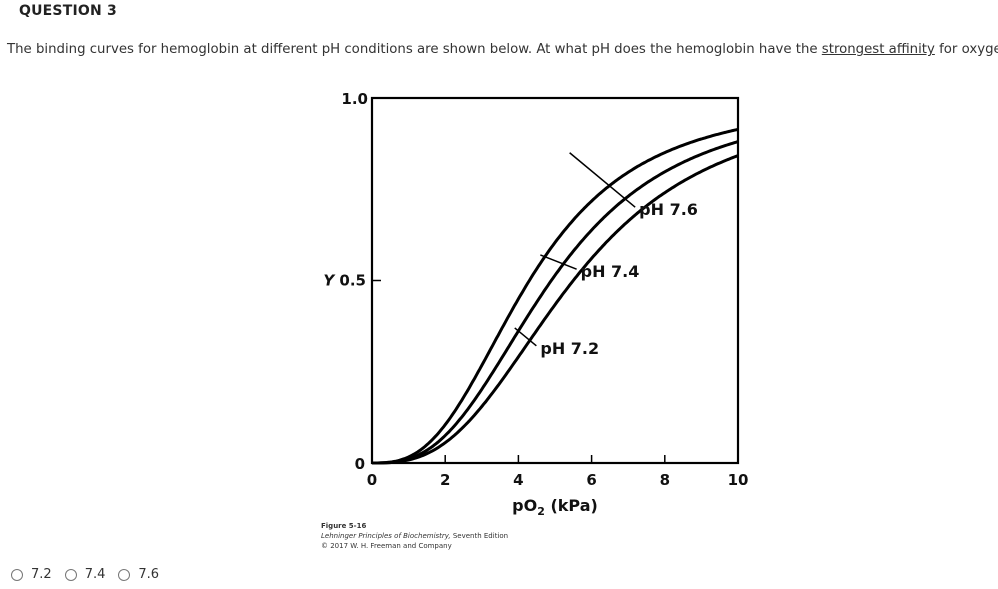  I want to click on curve-label: pH 7.4, so click(610, 271).